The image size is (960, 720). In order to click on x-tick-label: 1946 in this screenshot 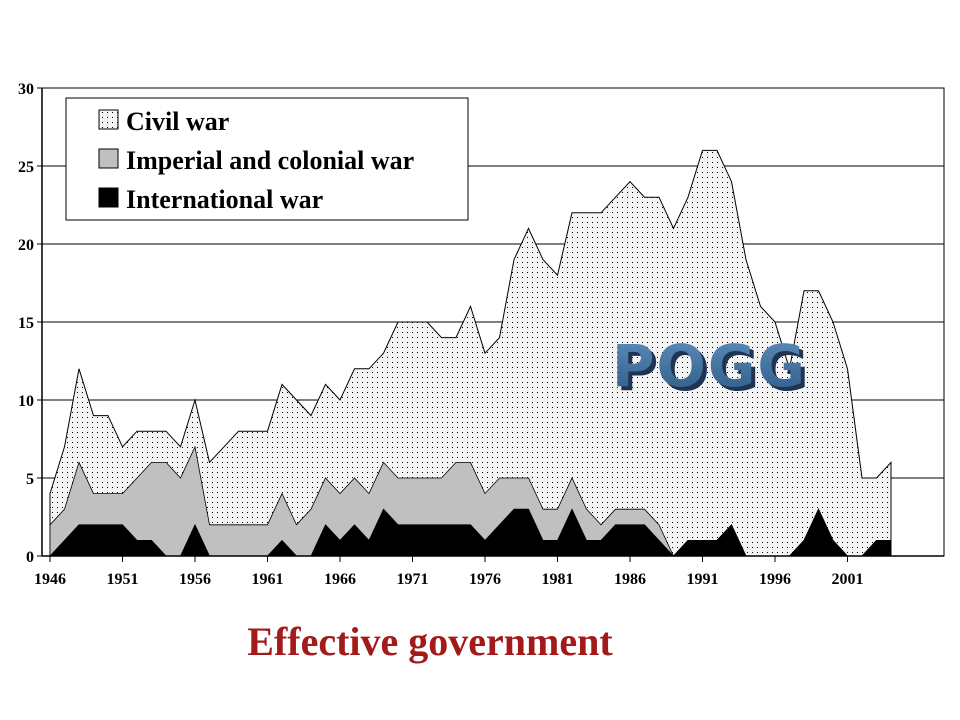, I will do `click(50, 579)`.